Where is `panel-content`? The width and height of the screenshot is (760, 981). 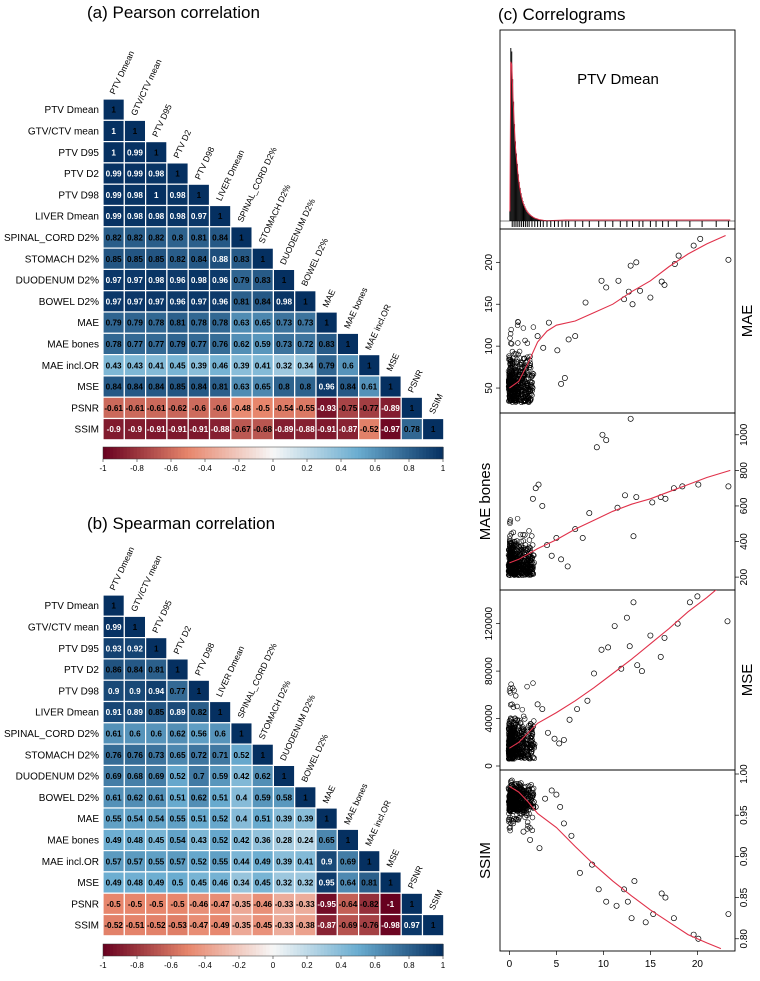
panel-content is located at coordinates (618, 496).